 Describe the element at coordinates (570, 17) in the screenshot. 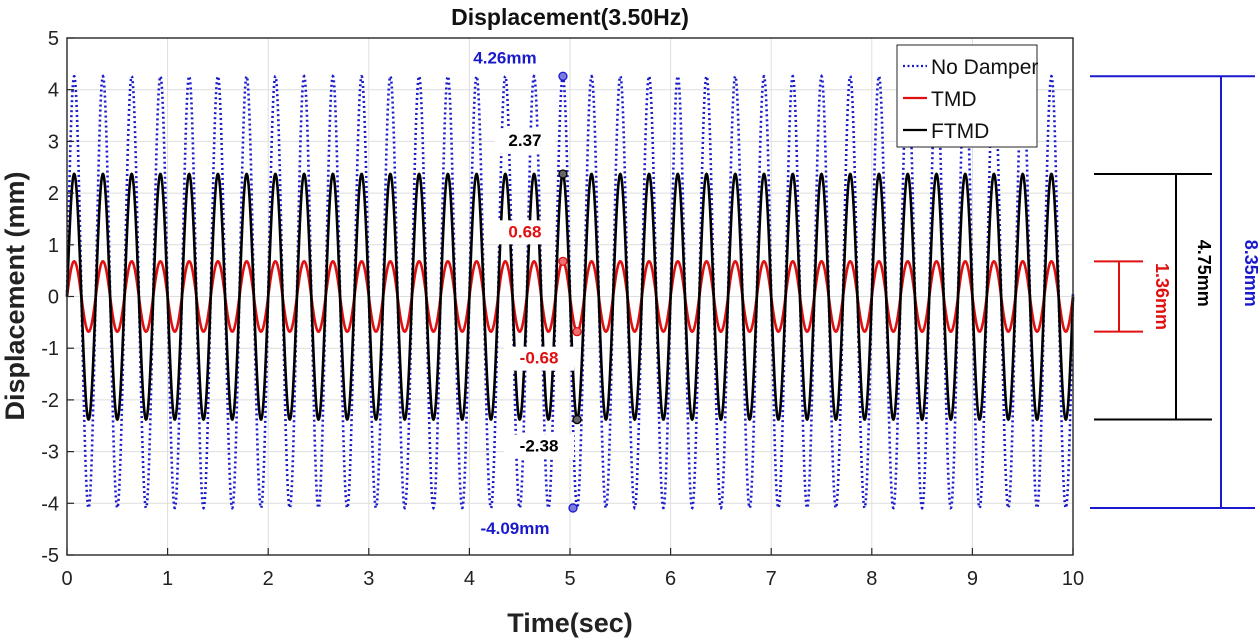

I see `chart-title: Displacement(3.50Hz)` at that location.